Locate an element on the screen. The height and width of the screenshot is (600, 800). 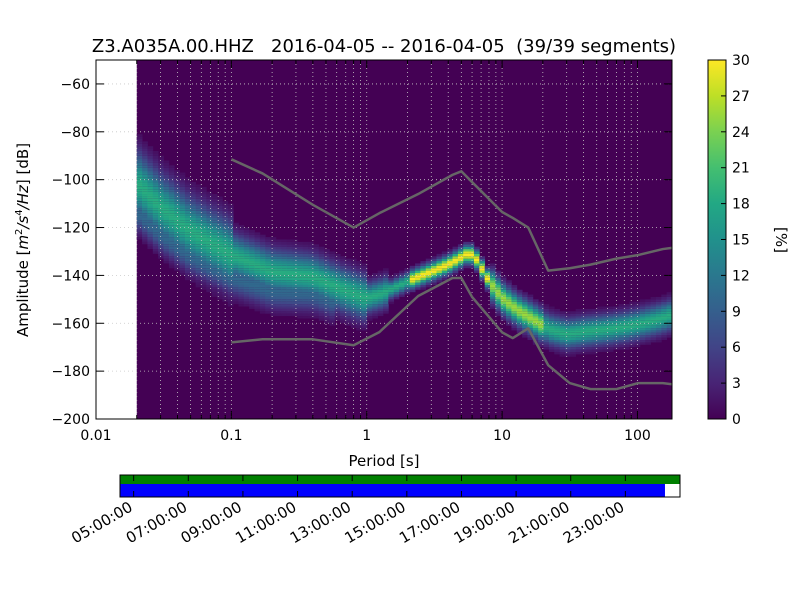
noise-model-line is located at coordinates (451, 333).